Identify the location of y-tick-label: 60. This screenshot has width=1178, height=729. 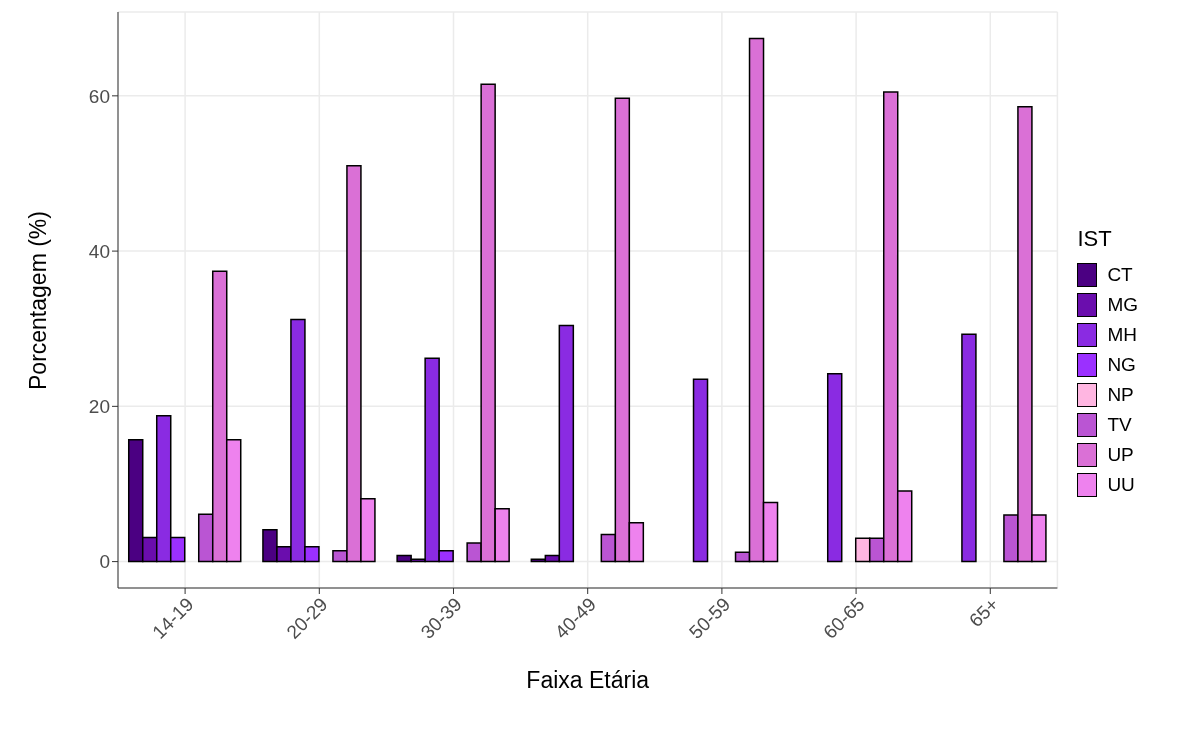
(99, 96).